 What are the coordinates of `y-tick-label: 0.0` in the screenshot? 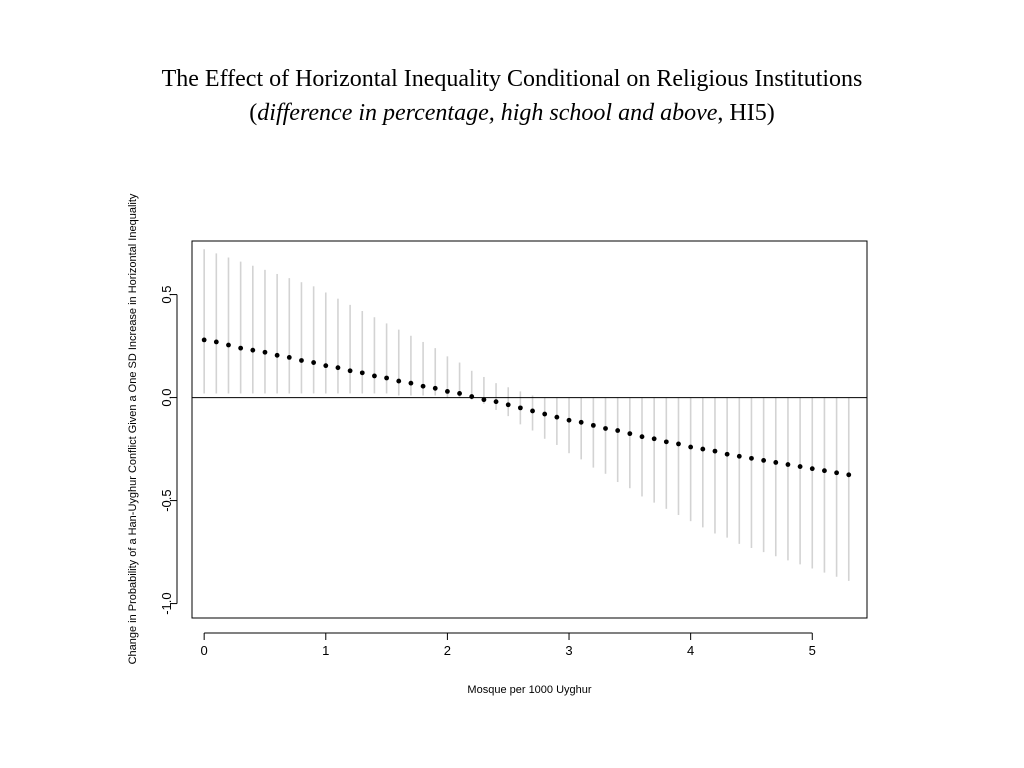 It's located at (166, 398).